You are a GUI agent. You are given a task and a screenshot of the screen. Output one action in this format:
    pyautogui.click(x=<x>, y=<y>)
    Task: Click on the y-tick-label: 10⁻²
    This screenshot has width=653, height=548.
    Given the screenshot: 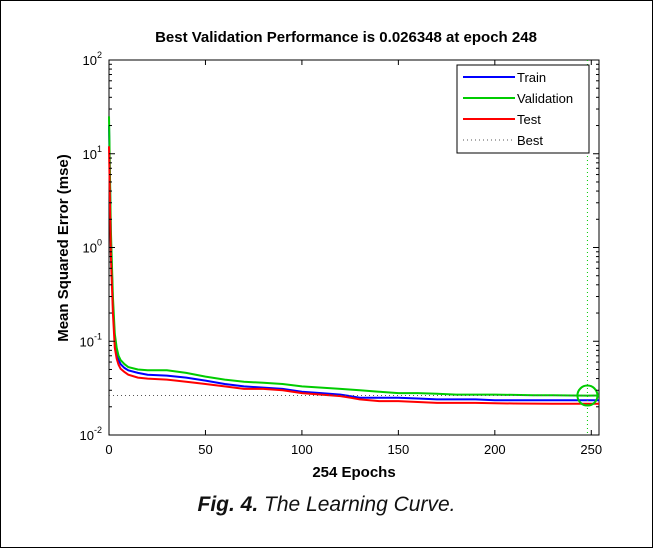 What is the action you would take?
    pyautogui.click(x=91, y=434)
    